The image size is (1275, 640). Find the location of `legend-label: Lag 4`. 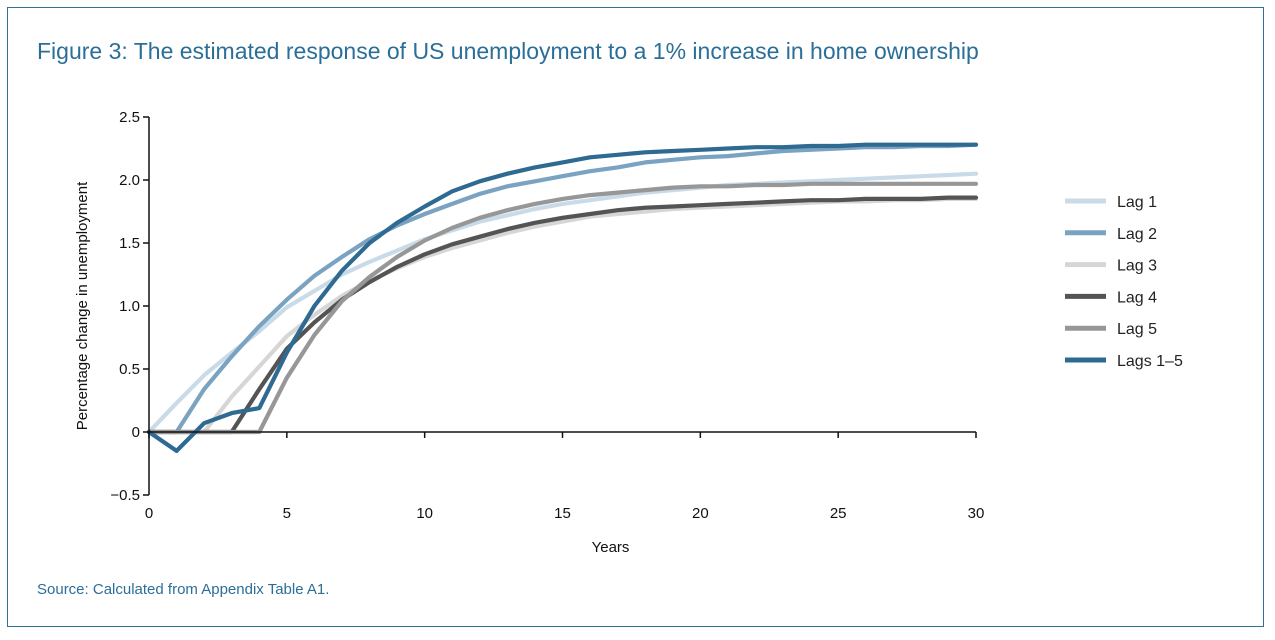

legend-label: Lag 4 is located at coordinates (1137, 297).